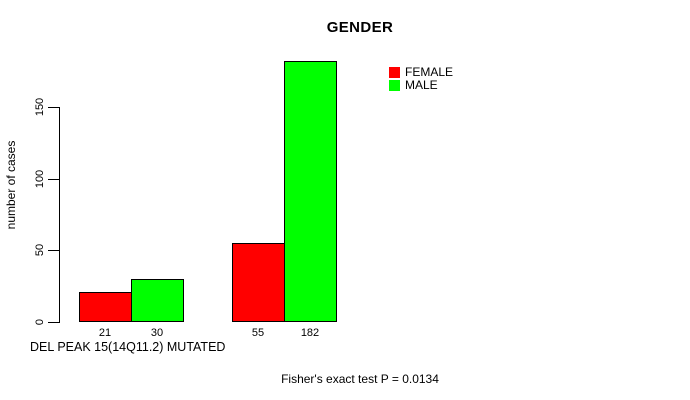 This screenshot has width=690, height=400. What do you see at coordinates (157, 300) in the screenshot?
I see `bar-male-group1` at bounding box center [157, 300].